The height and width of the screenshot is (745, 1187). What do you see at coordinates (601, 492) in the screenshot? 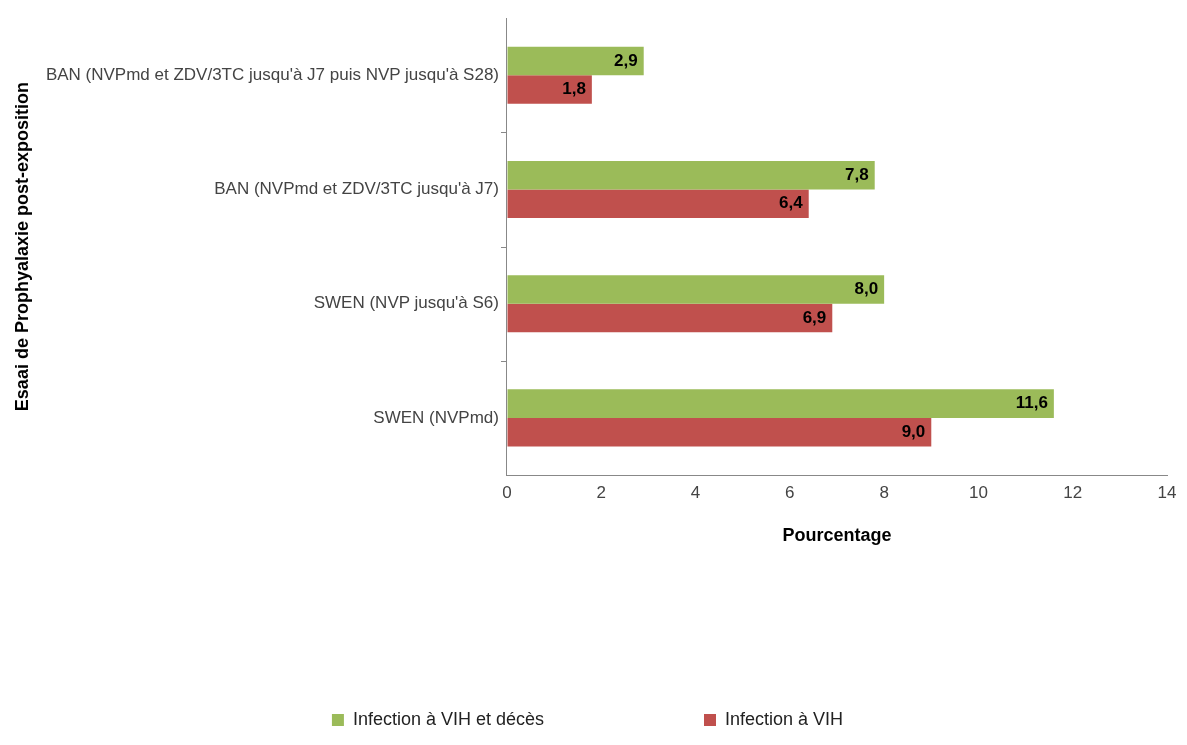
I see `x-tick-label: 2` at bounding box center [601, 492].